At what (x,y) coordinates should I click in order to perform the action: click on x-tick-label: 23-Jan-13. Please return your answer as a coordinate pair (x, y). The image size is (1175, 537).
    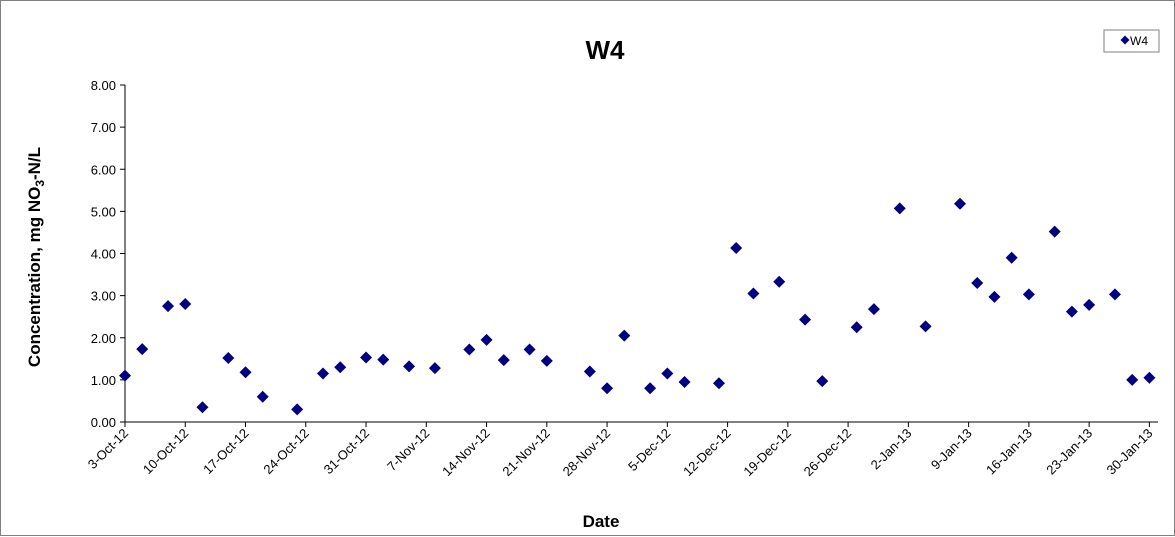
    Looking at the image, I should click on (1069, 452).